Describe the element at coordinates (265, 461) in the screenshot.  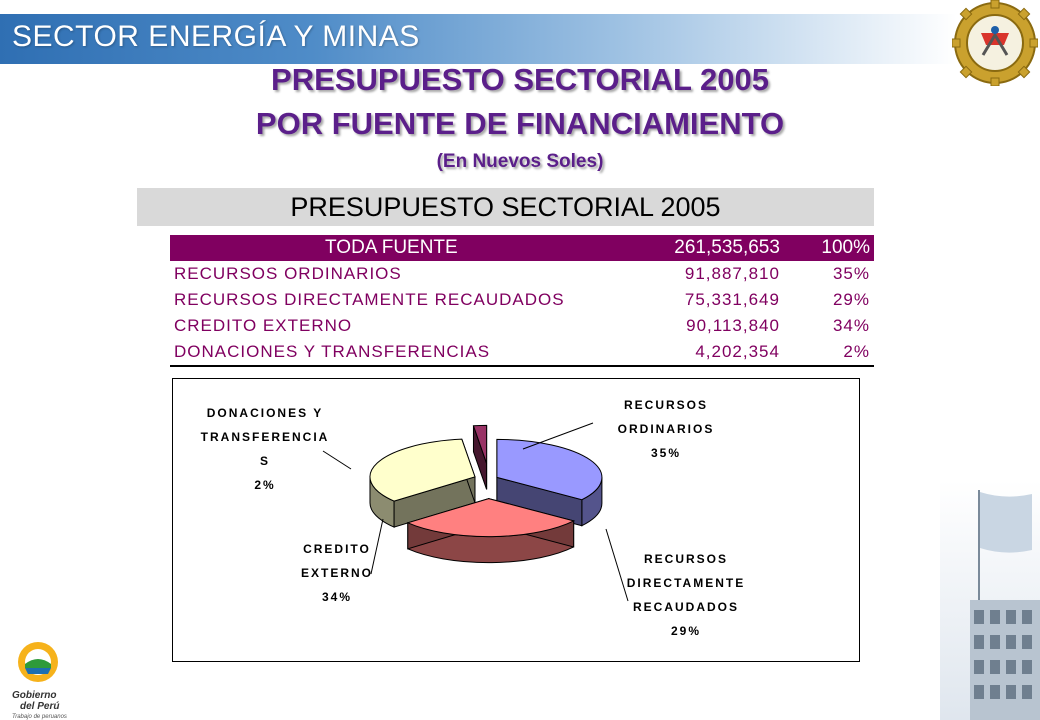
I see `pie-label-line: S` at that location.